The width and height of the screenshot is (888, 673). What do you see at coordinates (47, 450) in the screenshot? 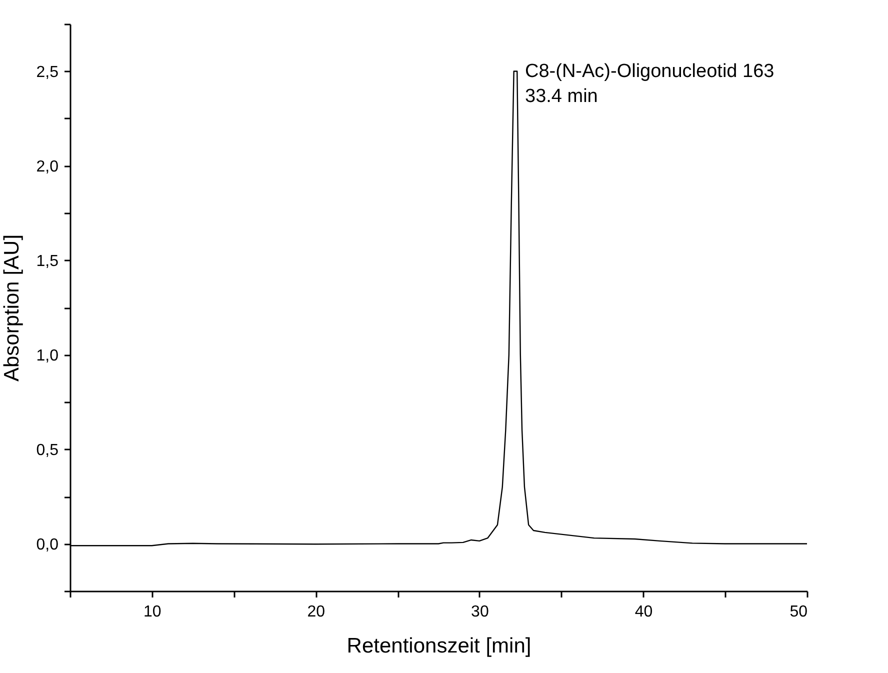
I see `y-tick-label: 0,5` at bounding box center [47, 450].